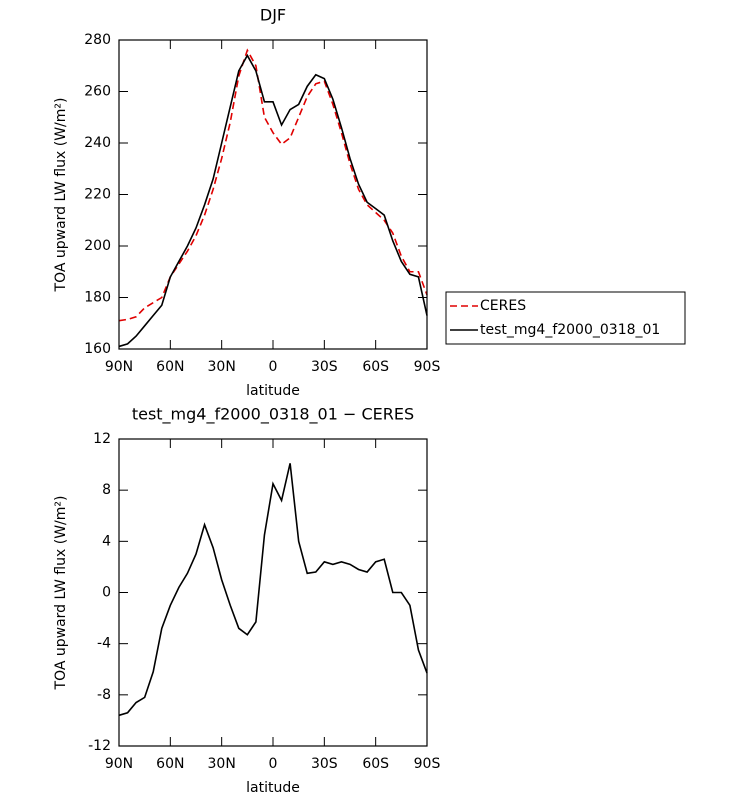 This screenshot has width=732, height=801. Describe the element at coordinates (104, 644) in the screenshot. I see `y-tick-label: -4` at that location.